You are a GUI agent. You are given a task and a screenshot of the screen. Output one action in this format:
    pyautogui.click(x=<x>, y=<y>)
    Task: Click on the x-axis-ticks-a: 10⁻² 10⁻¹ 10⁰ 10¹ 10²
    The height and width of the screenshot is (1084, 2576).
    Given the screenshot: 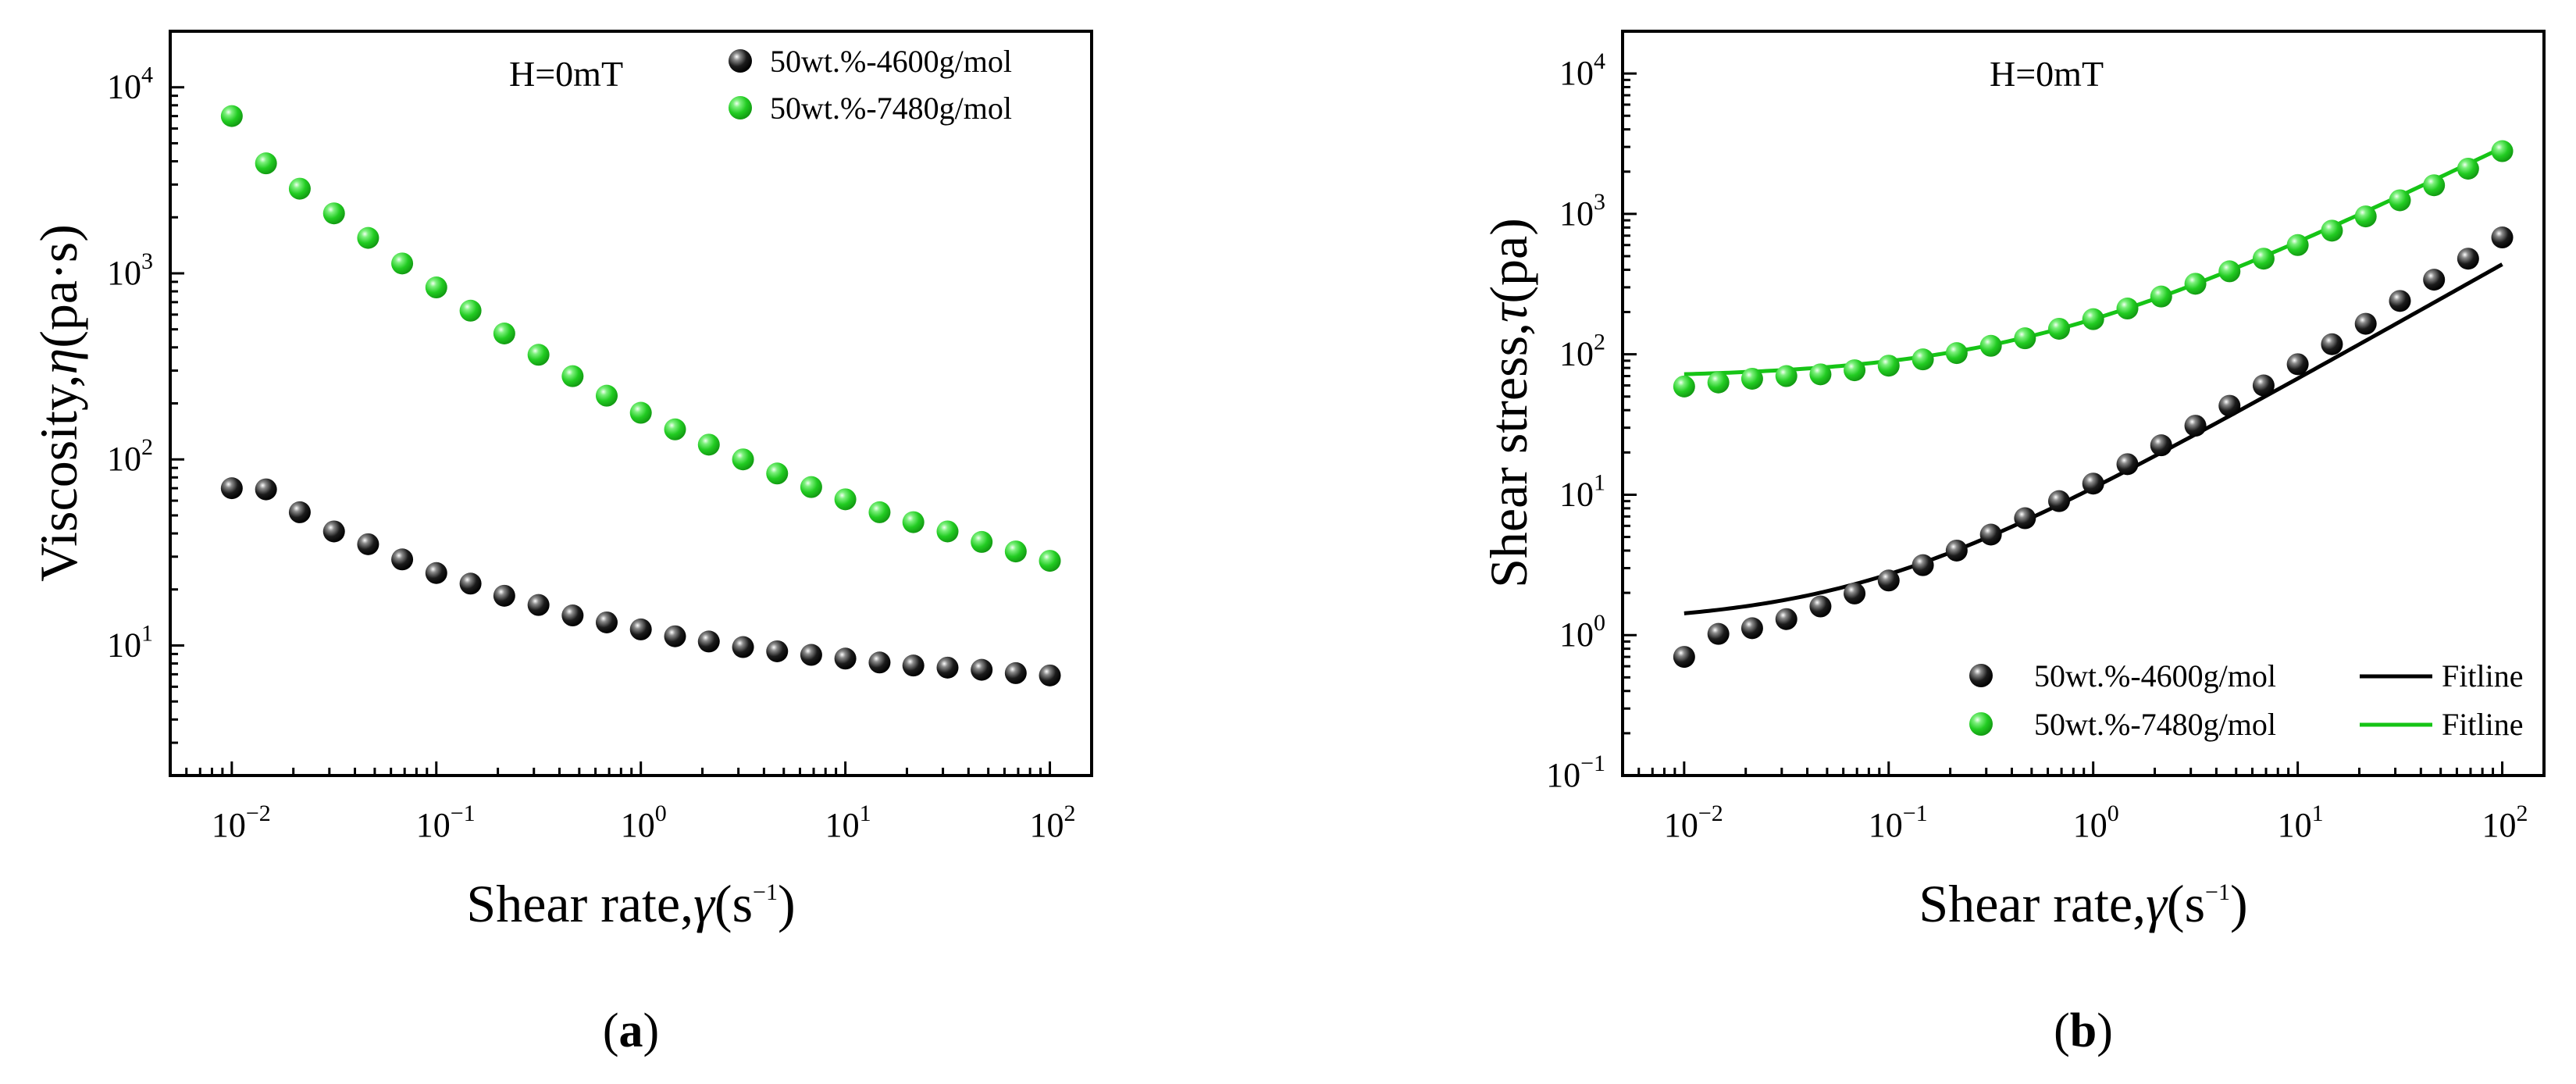 What is the action you would take?
    pyautogui.click(x=622, y=803)
    